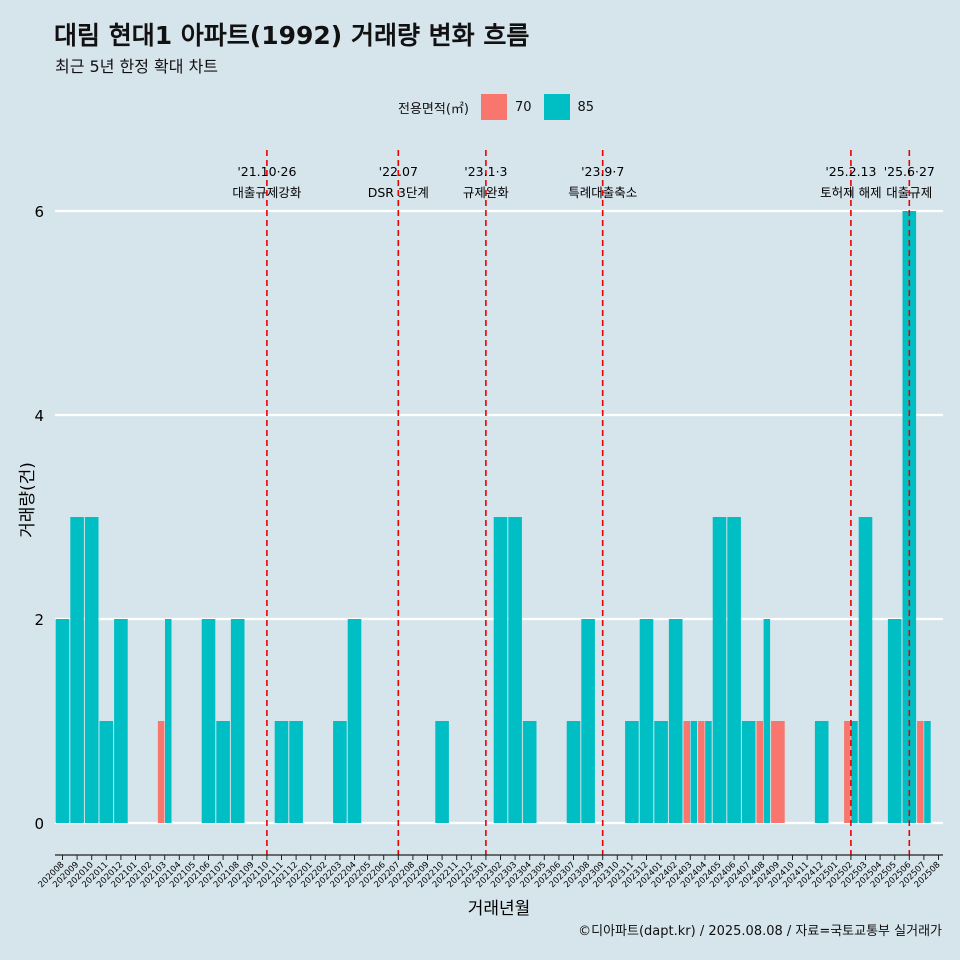  Describe the element at coordinates (39, 416) in the screenshot. I see `y-tick-label-4: 4` at that location.